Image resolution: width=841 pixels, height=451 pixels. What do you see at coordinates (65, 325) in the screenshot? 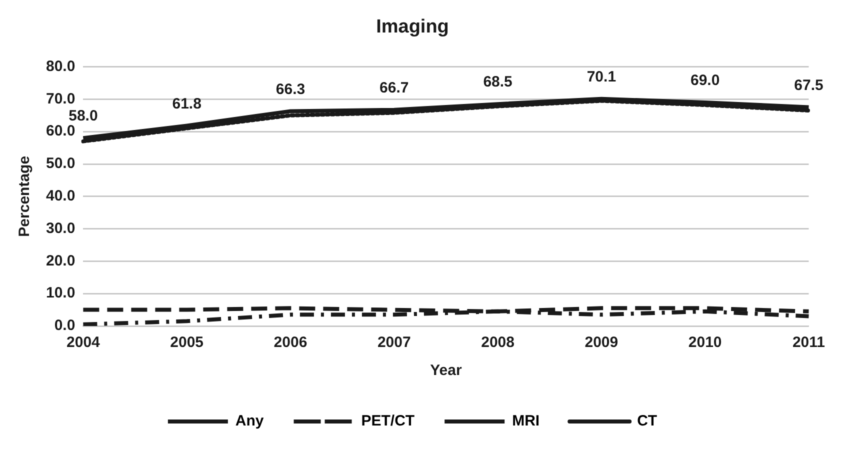
I see `y-tick-label: 0.0` at bounding box center [65, 325].